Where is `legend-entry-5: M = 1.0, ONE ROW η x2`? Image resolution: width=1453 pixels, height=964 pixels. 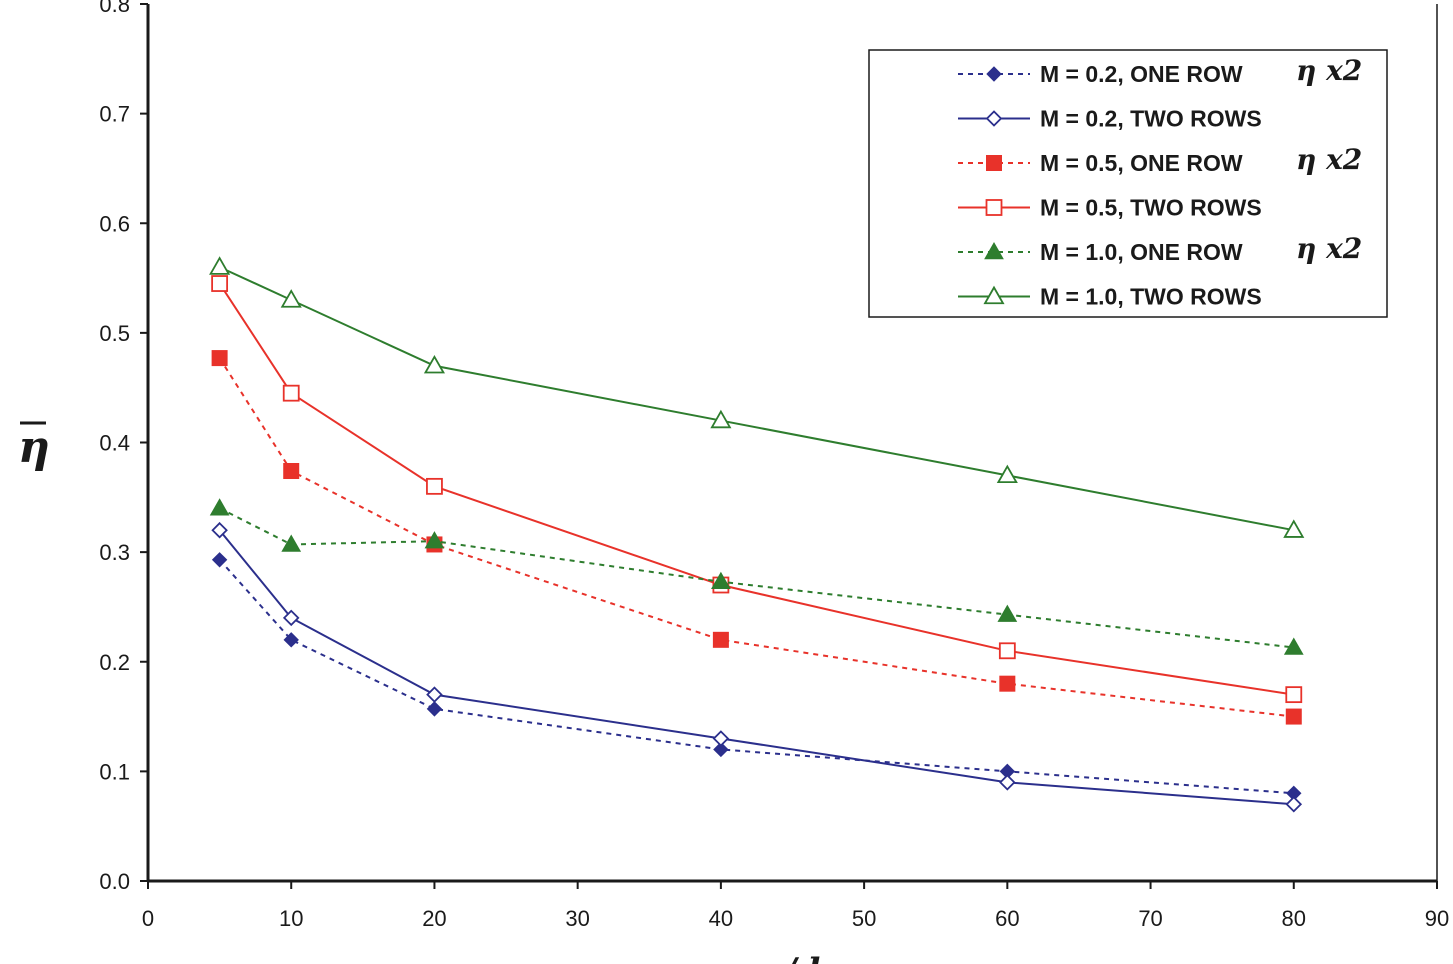
legend-entry-5: M = 1.0, ONE ROW η x2 is located at coordinates (1160, 248).